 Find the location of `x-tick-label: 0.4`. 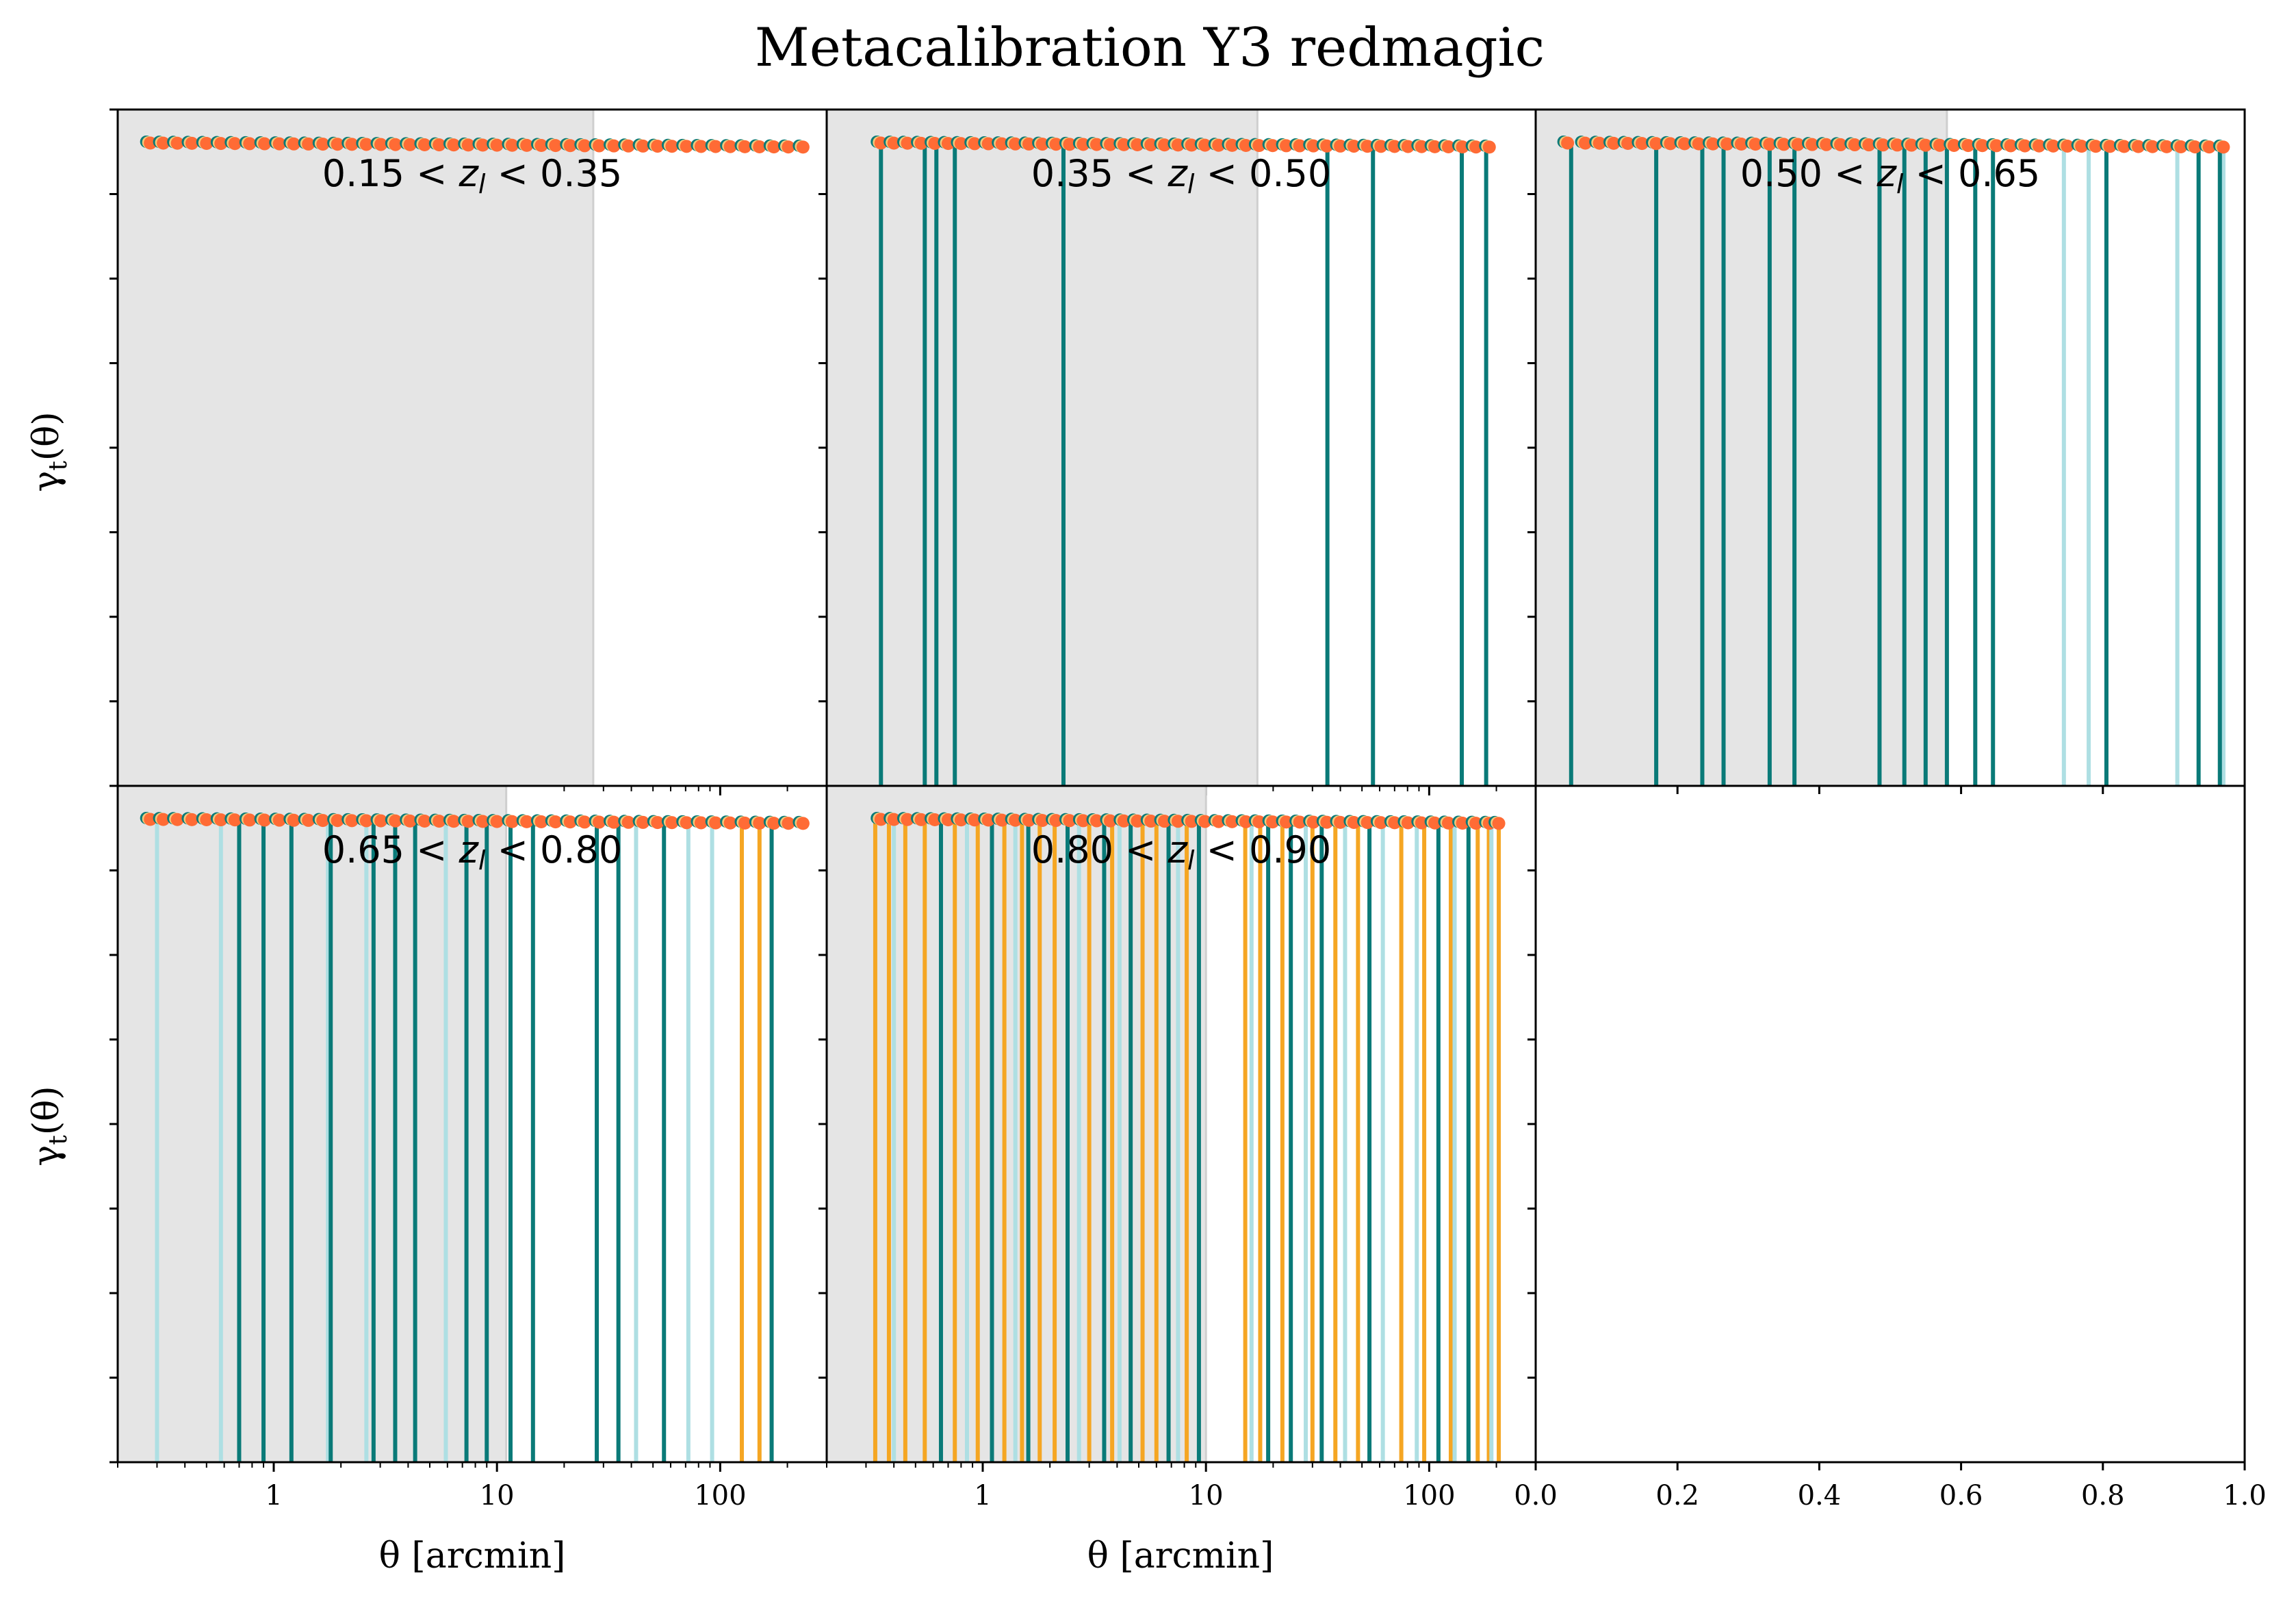

x-tick-label: 0.4 is located at coordinates (1820, 1495).